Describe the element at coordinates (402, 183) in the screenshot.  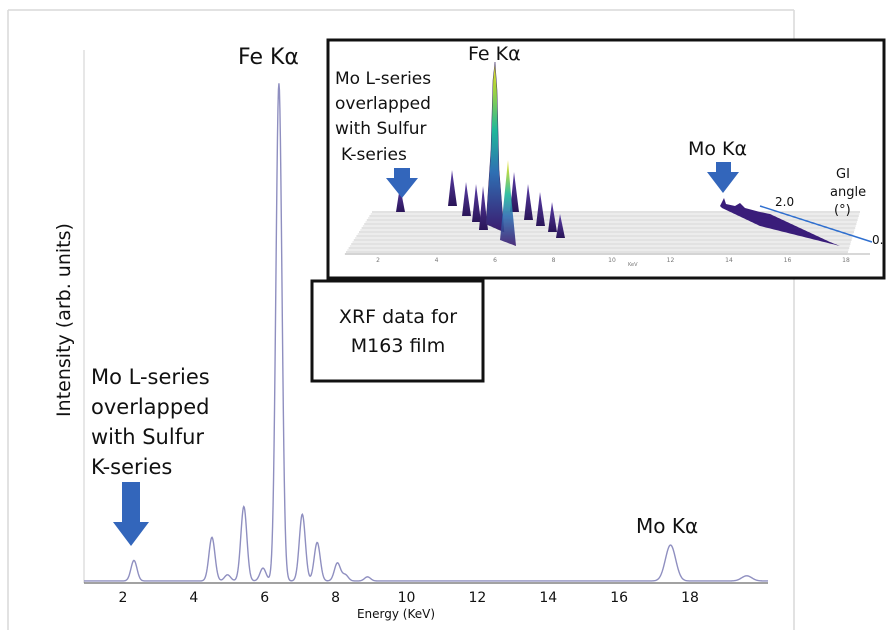
I see `inset-mo-l-arrow` at that location.